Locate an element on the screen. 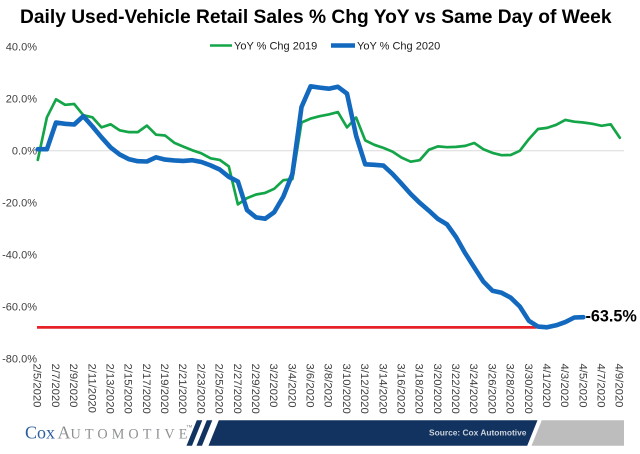  svg-text: 2/13/2020 is located at coordinates (110, 389).